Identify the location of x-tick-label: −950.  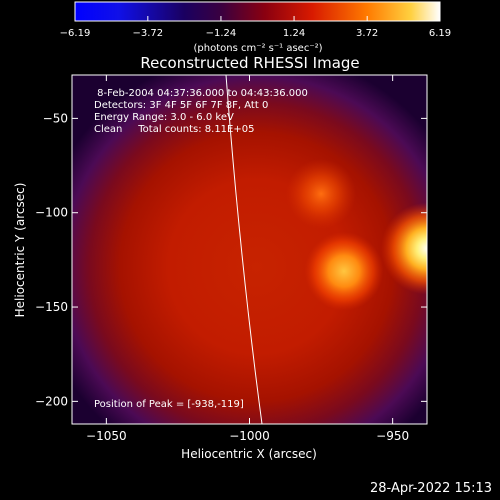
(392, 436).